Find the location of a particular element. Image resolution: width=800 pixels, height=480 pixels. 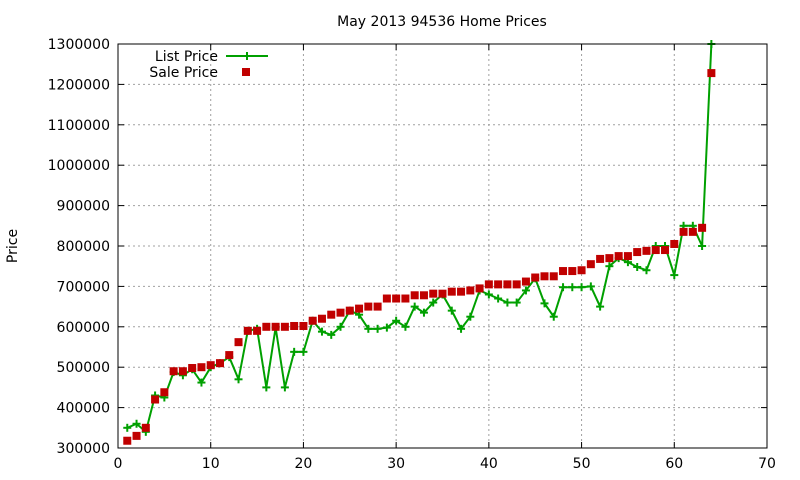

y-tick-label: 1300000 is located at coordinates (79, 45).